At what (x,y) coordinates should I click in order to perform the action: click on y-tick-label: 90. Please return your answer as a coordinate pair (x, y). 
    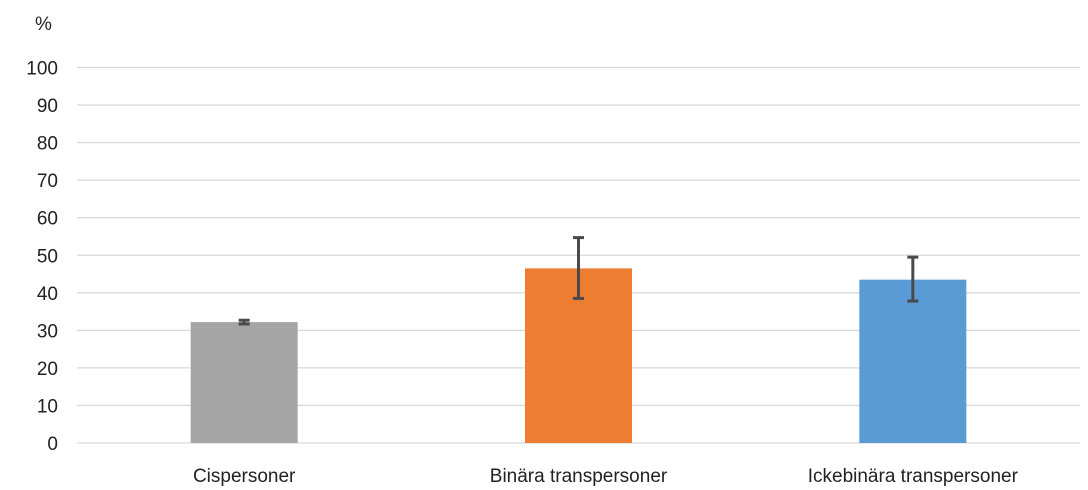
    Looking at the image, I should click on (47, 106).